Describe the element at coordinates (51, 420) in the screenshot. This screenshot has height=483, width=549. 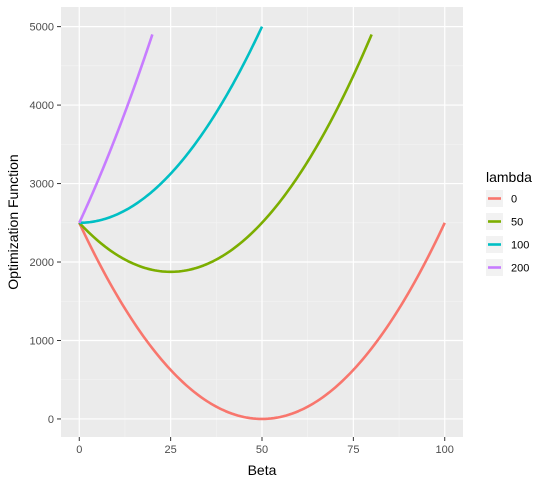
I see `y-tick-label: 0` at that location.